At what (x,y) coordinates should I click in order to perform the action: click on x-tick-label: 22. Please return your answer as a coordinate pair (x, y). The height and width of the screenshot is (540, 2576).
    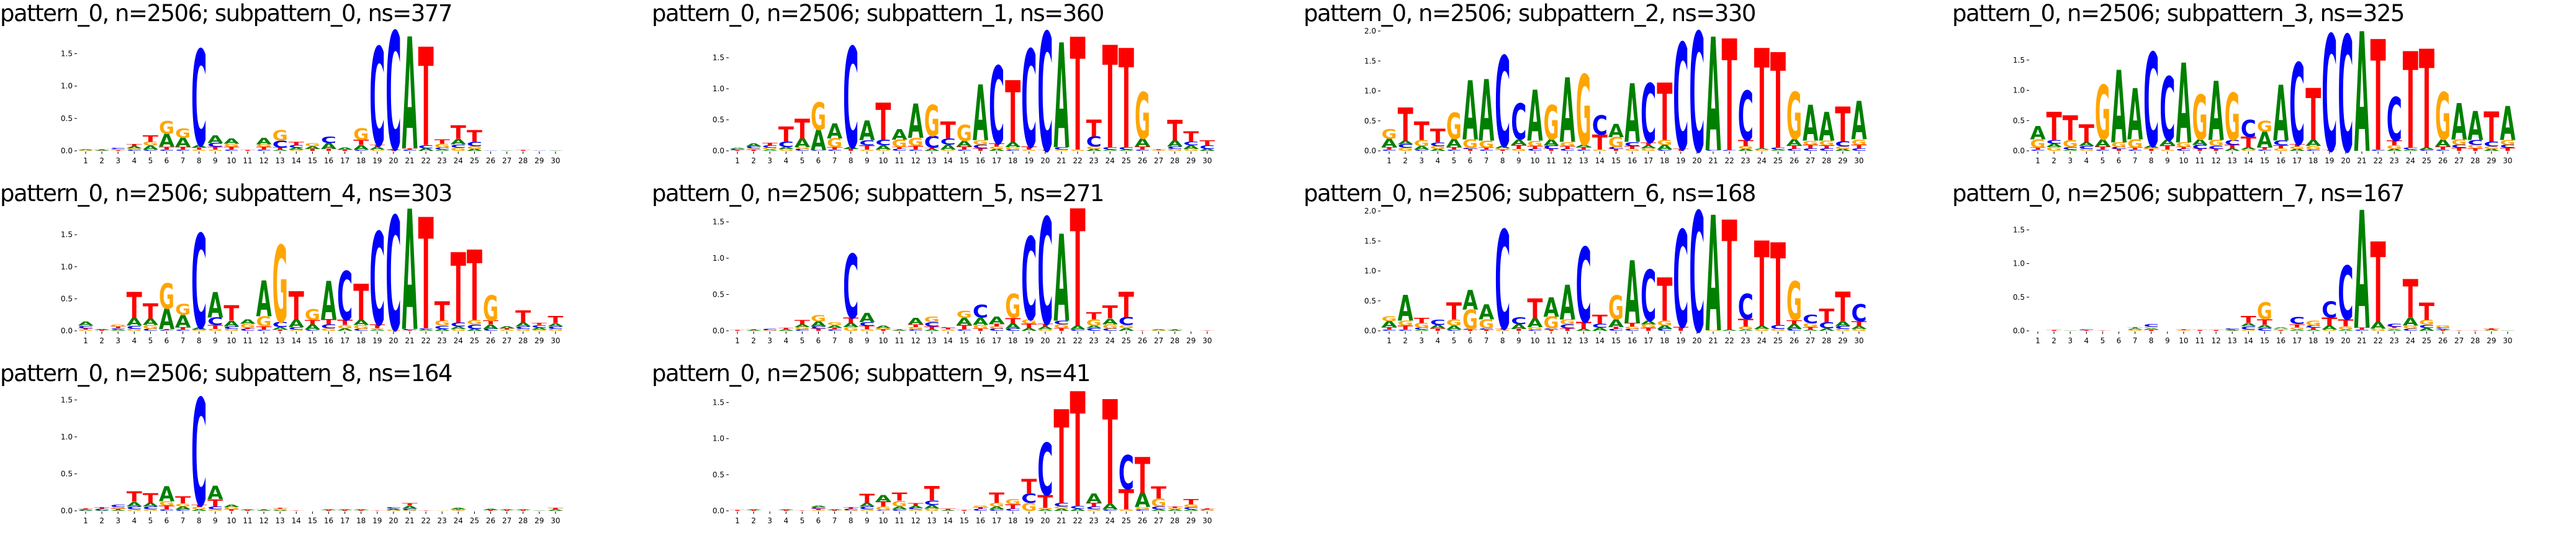
    Looking at the image, I should click on (1077, 160).